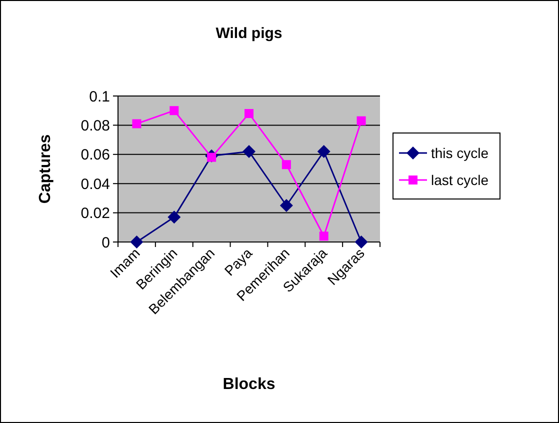 This screenshot has height=423, width=559. Describe the element at coordinates (95, 184) in the screenshot. I see `y-tick-label: 0.04` at that location.